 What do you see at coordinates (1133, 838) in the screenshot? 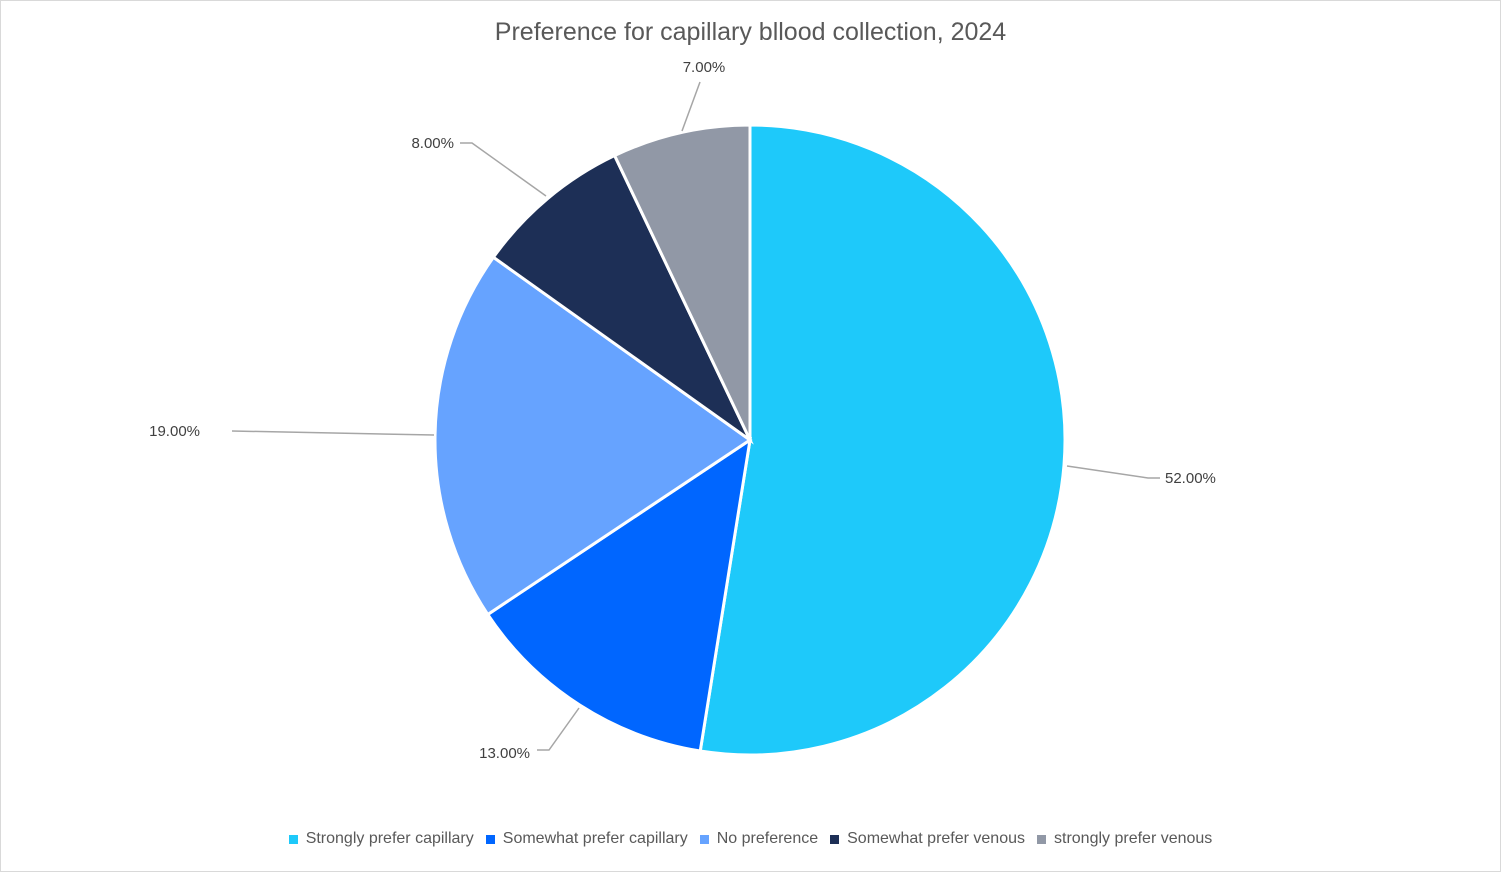
I see `legend-label: strongly prefer venous` at bounding box center [1133, 838].